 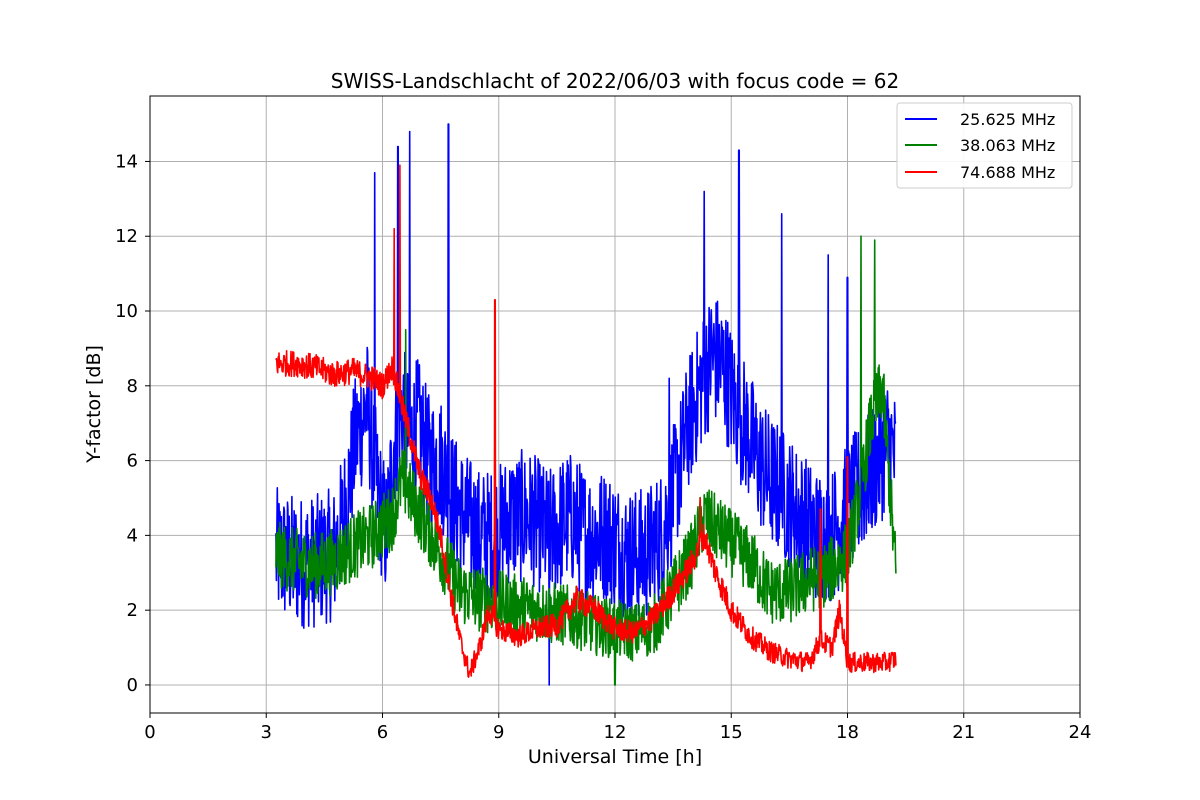 I want to click on legend-label-38063: 38.063 MHz, so click(x=1007, y=145).